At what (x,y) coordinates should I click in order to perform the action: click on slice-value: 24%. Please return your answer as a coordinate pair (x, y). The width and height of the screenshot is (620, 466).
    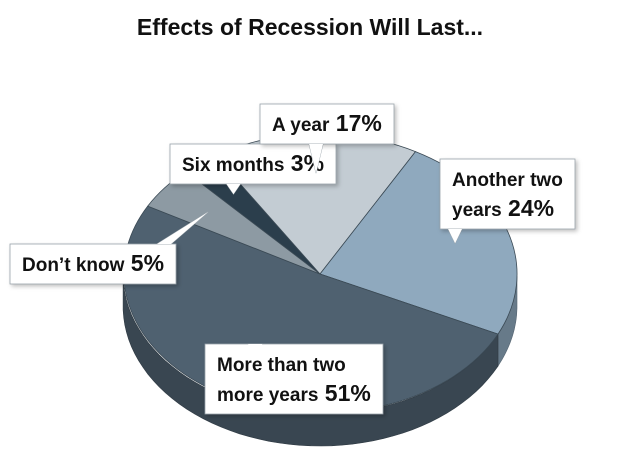
    Looking at the image, I should click on (528, 208).